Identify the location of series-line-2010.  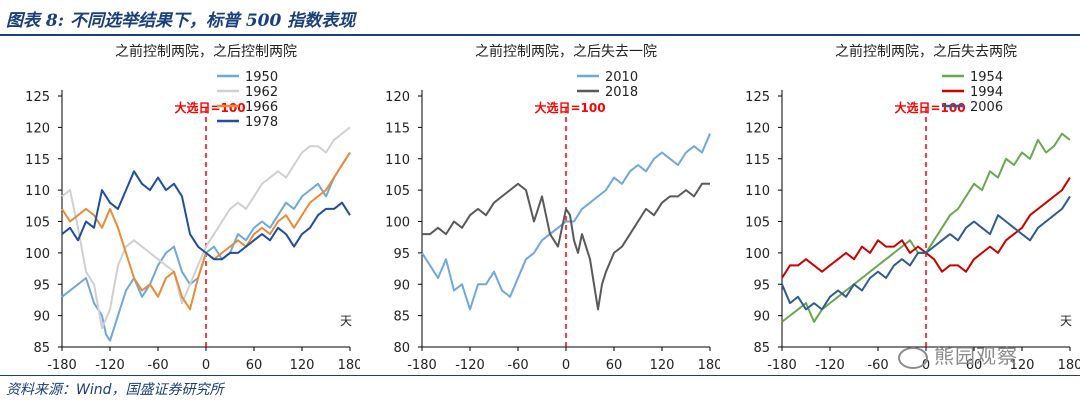
(566, 222).